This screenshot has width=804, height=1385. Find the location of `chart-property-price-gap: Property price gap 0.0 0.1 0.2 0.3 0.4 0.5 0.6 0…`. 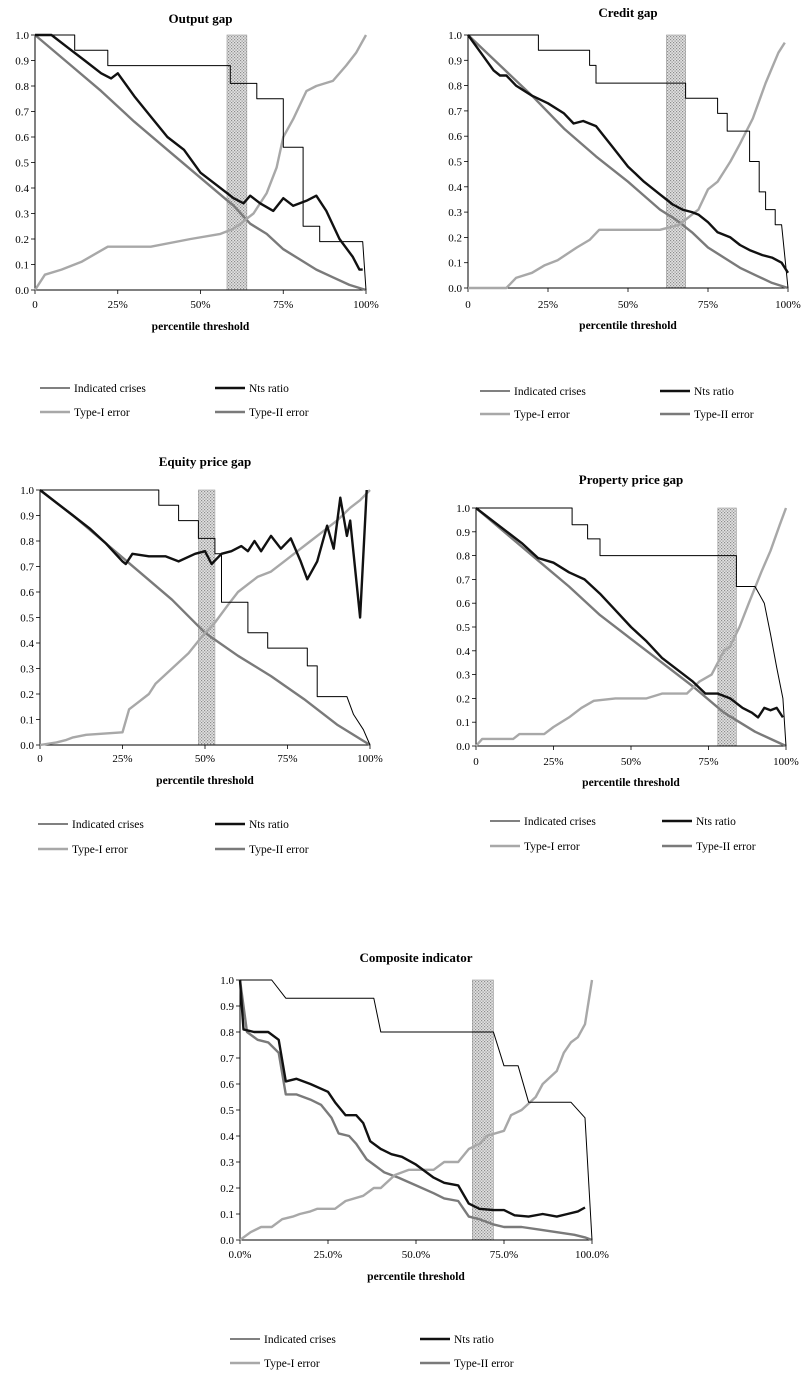

chart-property-price-gap: Property price gap 0.0 0.1 0.2 0.3 0.4 0.5 0.6 0… is located at coordinates (627, 662).